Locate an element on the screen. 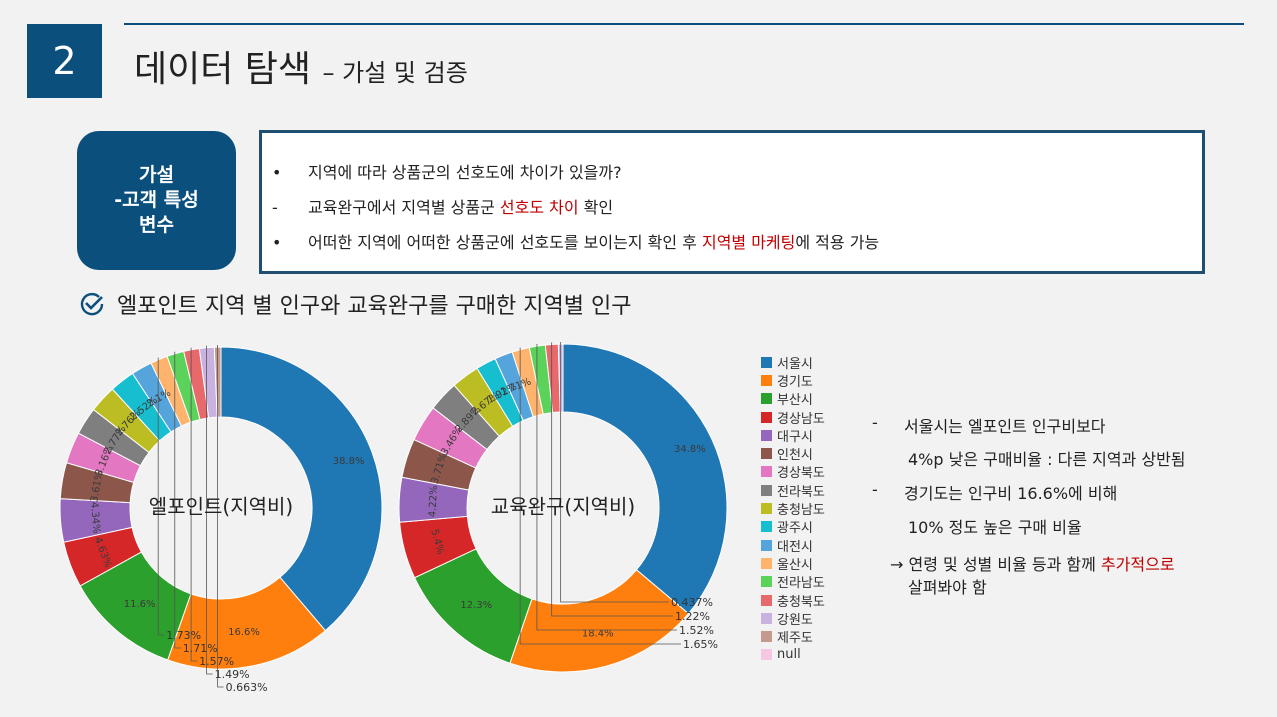  check-circle-icon is located at coordinates (92, 304).